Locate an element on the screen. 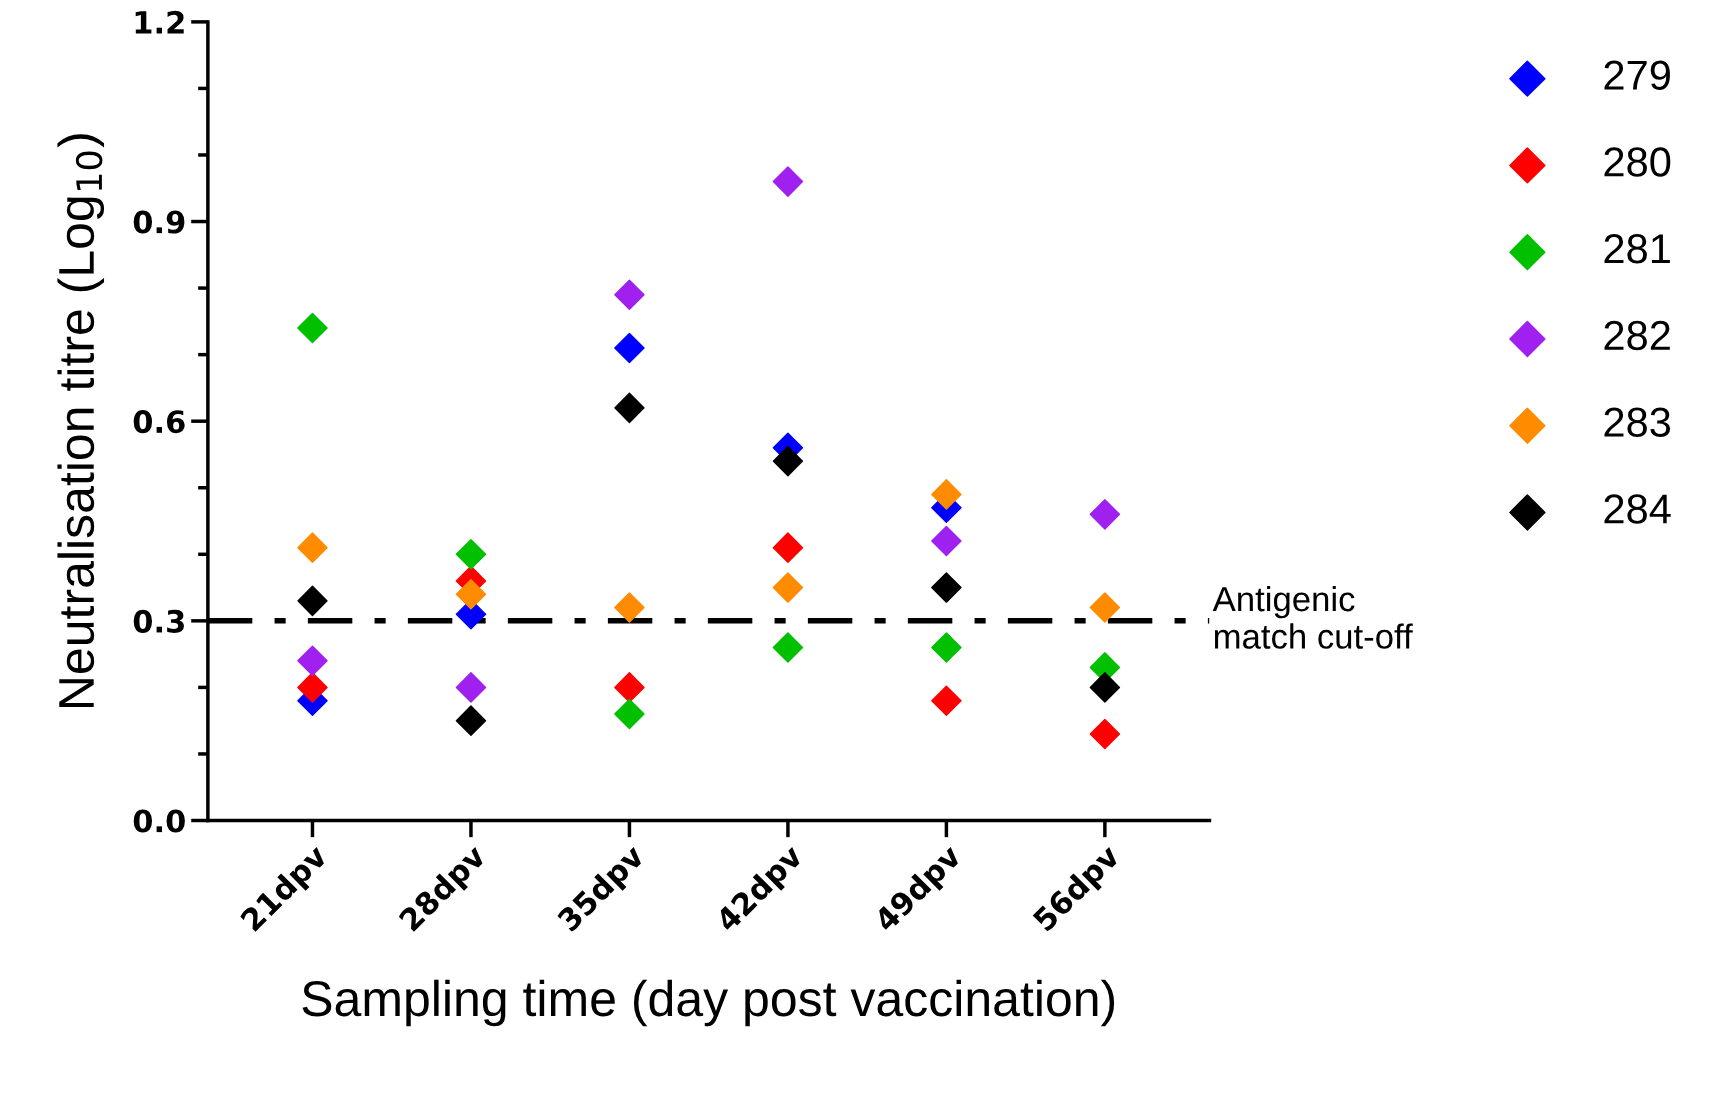 The width and height of the screenshot is (1718, 1094). y-tick-label: 0.3 is located at coordinates (158, 621).